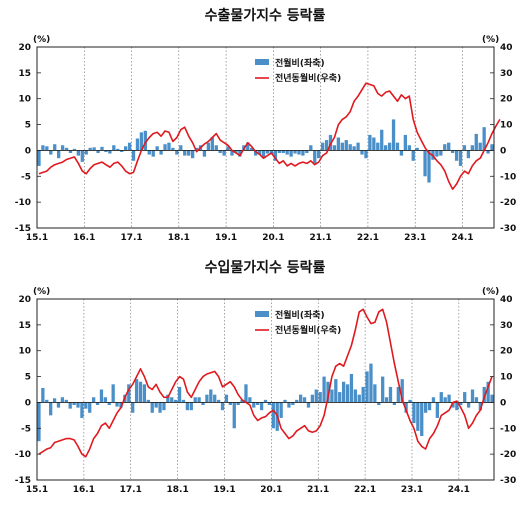 The height and width of the screenshot is (508, 530). I want to click on right-tick-label: 20, so click(506, 352).